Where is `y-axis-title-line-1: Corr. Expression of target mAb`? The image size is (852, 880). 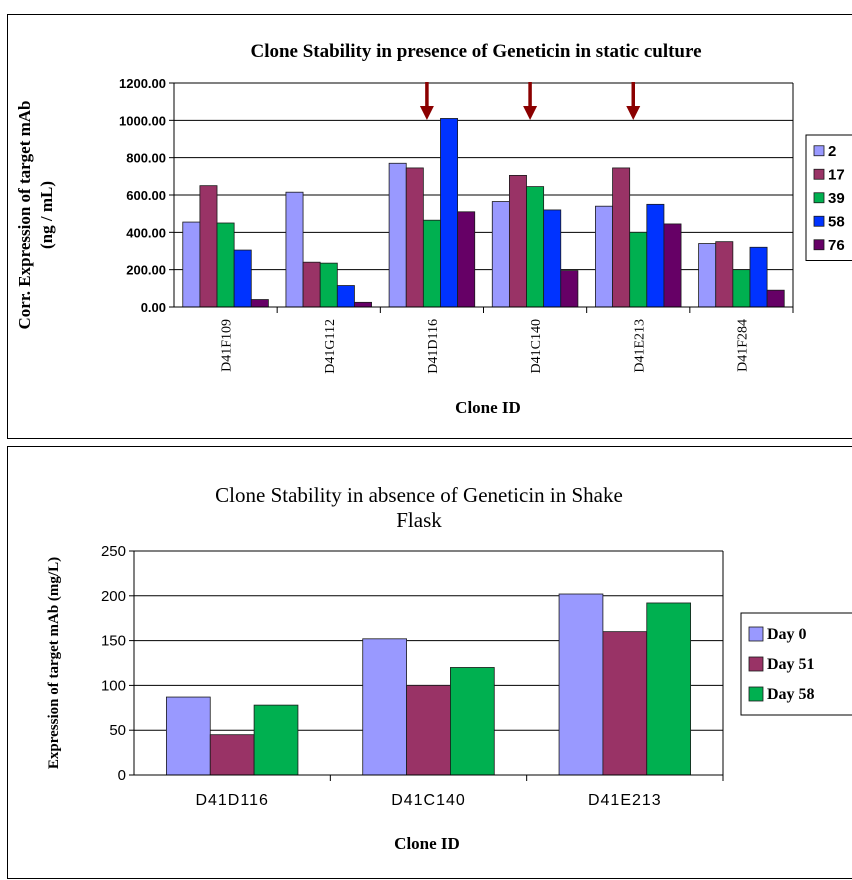 y-axis-title-line-1: Corr. Expression of target mAb is located at coordinates (24, 214).